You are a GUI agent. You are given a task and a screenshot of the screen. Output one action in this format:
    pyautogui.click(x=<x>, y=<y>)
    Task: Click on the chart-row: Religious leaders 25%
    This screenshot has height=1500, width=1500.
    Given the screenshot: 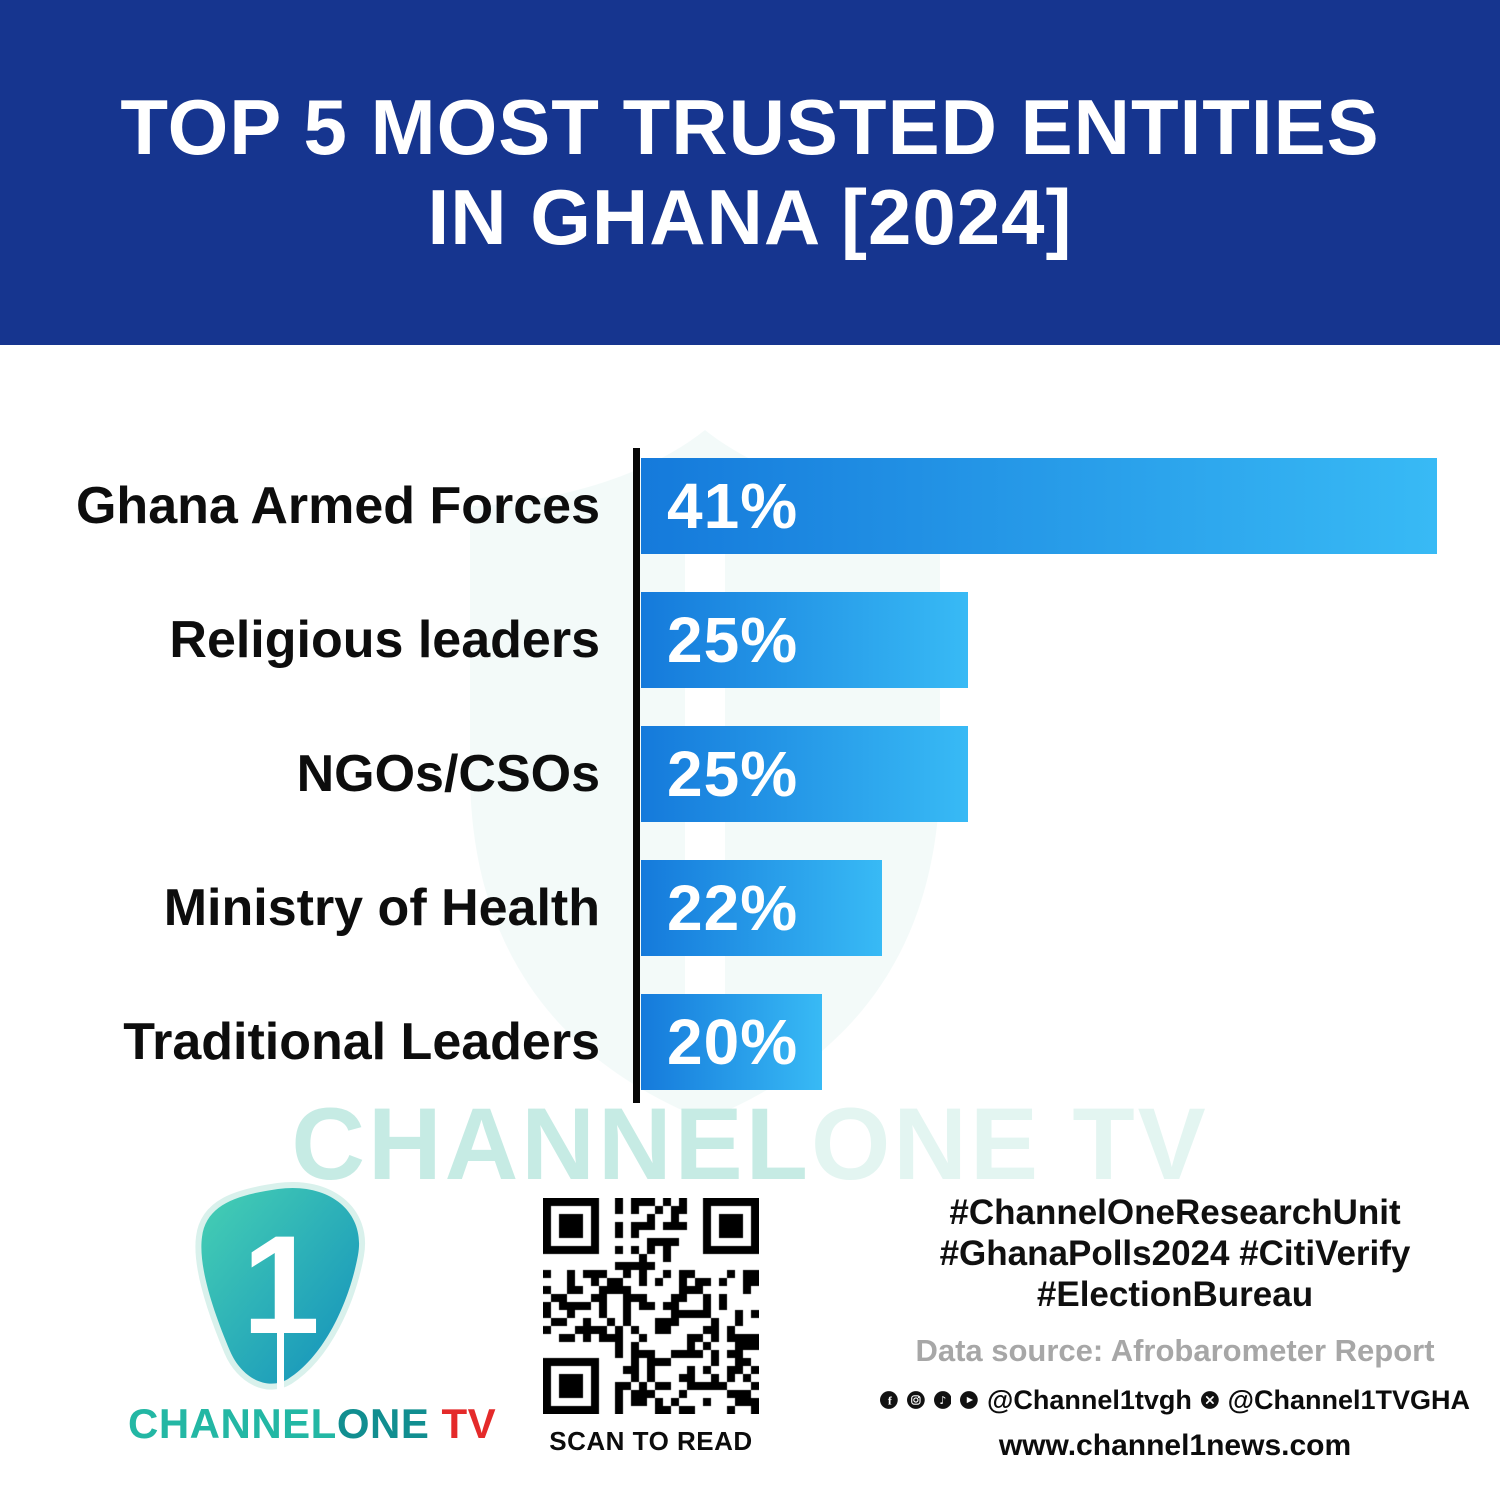 What is the action you would take?
    pyautogui.click(x=750, y=640)
    